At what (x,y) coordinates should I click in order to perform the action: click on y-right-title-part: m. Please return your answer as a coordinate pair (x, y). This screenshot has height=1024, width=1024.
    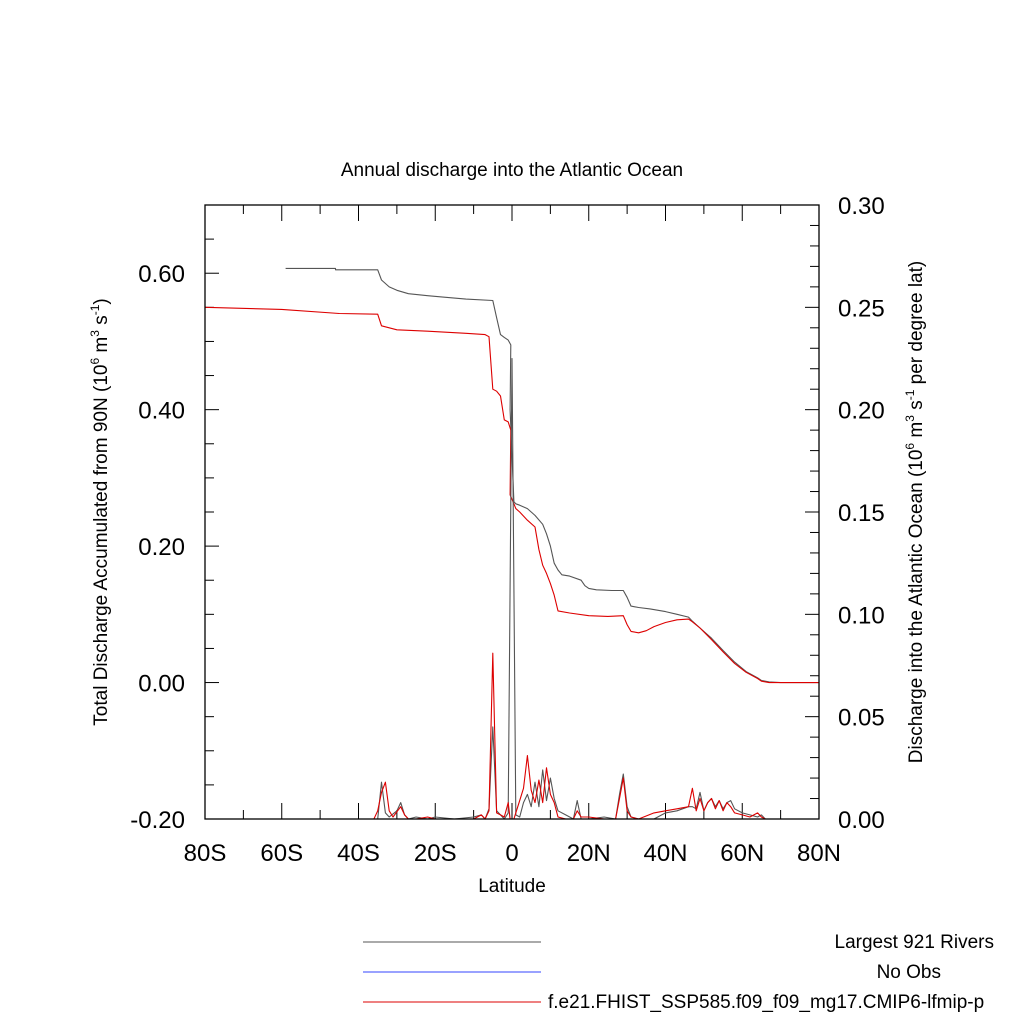
    Looking at the image, I should click on (916, 432).